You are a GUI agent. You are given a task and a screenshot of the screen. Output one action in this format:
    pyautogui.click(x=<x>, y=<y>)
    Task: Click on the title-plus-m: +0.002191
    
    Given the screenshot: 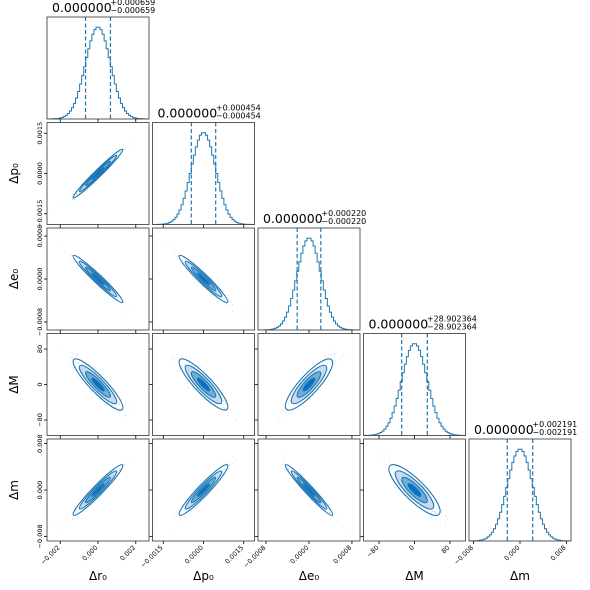 What is the action you would take?
    pyautogui.click(x=554, y=424)
    